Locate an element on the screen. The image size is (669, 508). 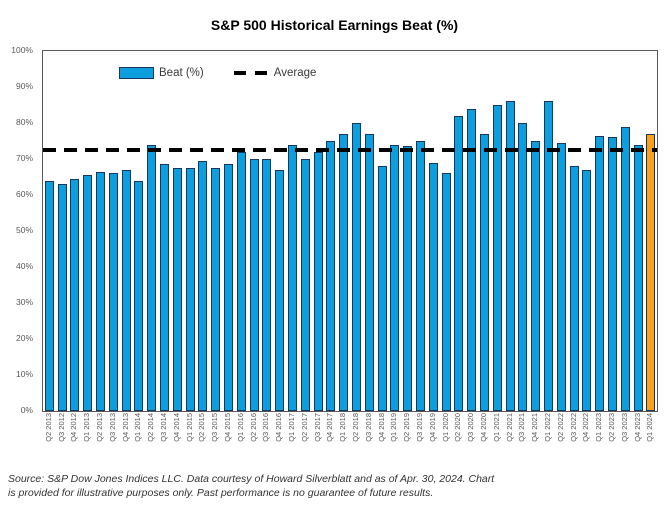
x-axis-label: Q2 2020 is located at coordinates (458, 427).